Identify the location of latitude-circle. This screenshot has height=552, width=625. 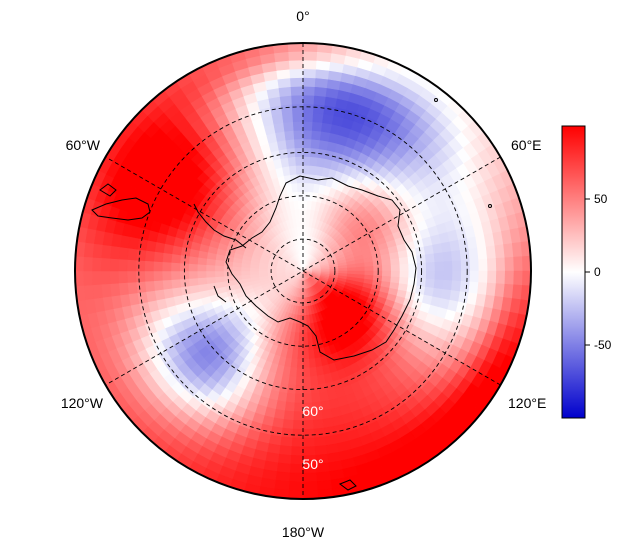
(303, 271).